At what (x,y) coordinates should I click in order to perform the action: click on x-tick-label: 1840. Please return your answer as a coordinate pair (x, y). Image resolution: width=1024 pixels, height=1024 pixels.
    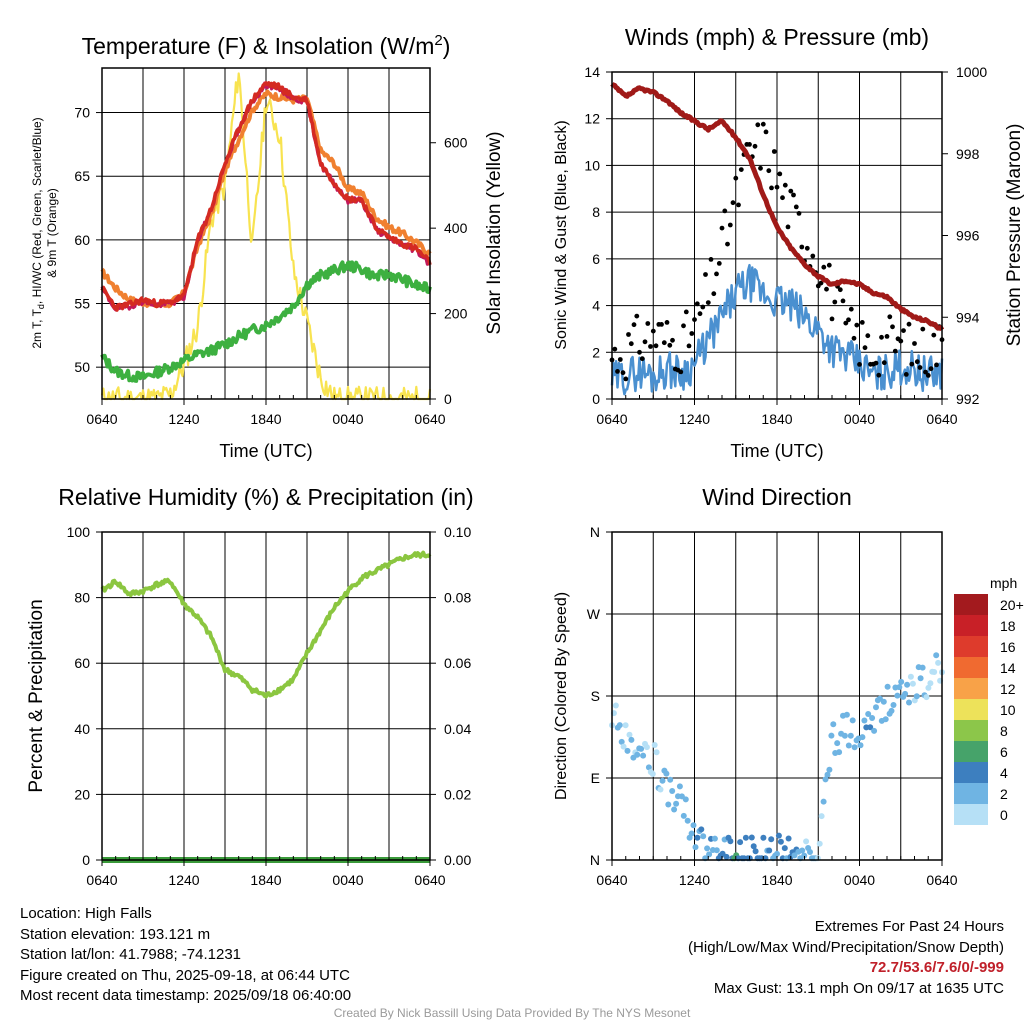
    Looking at the image, I should click on (776, 419).